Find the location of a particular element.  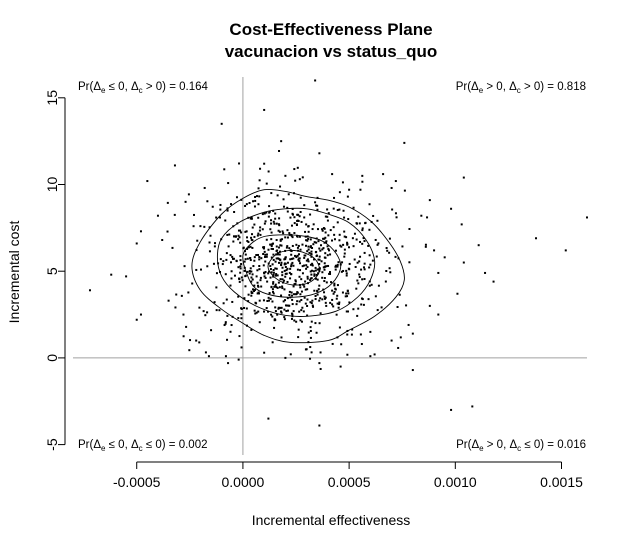

annotation-part: ≤ 0) = is located at coordinates (539, 445).